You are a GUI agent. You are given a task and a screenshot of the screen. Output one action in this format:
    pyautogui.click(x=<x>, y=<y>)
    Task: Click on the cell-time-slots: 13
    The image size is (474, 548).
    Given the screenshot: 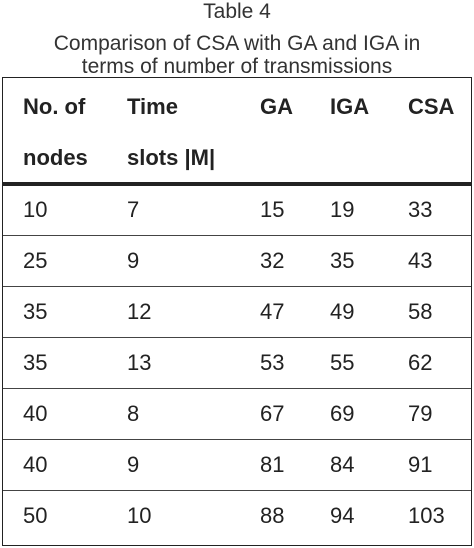 What is the action you would take?
    pyautogui.click(x=139, y=362)
    